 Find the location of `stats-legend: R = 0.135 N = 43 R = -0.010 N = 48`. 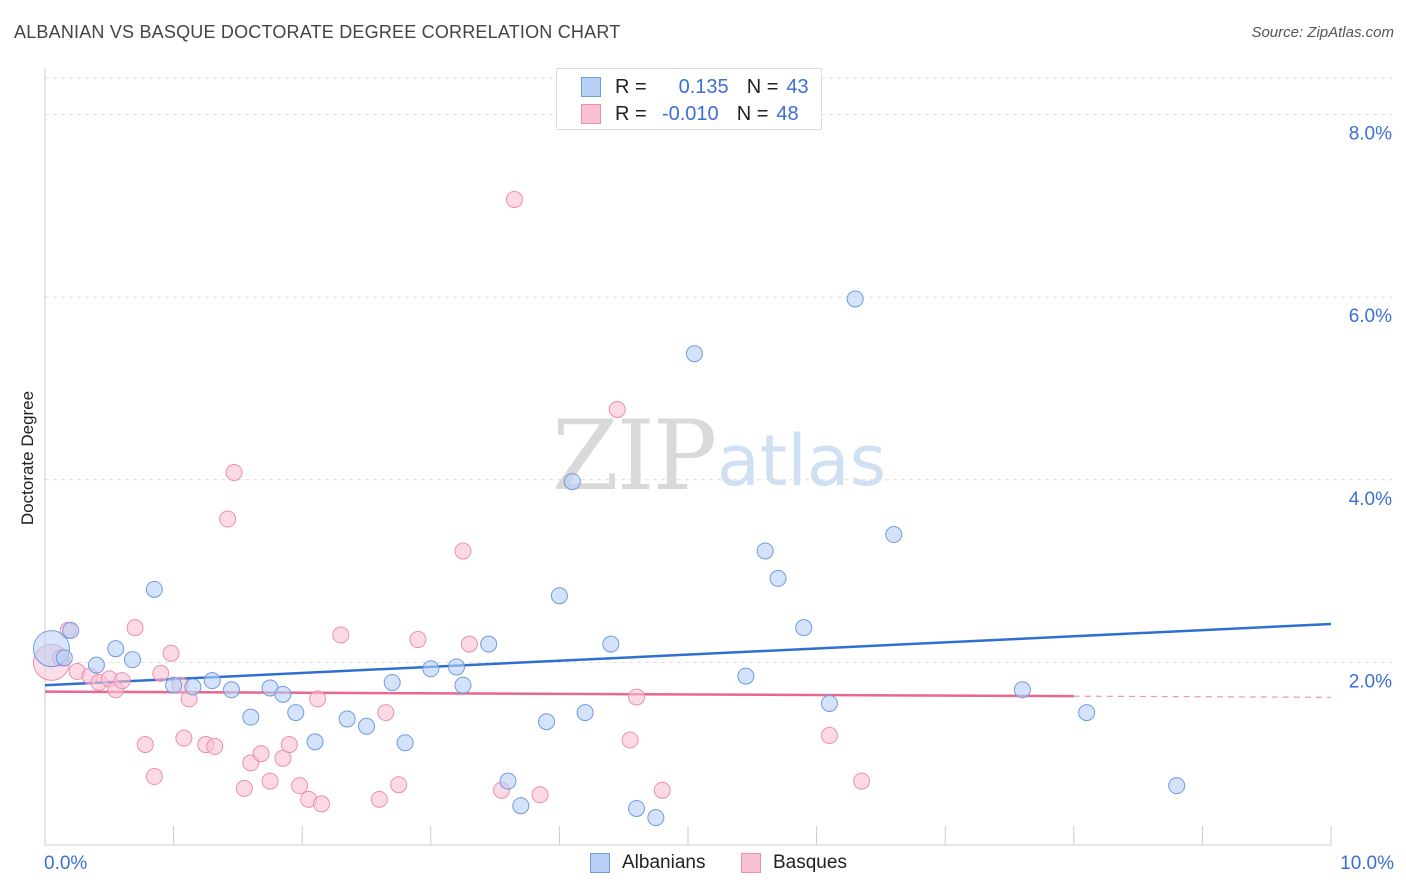

stats-legend: R = 0.135 N = 43 R = -0.010 N = 48 is located at coordinates (689, 99).